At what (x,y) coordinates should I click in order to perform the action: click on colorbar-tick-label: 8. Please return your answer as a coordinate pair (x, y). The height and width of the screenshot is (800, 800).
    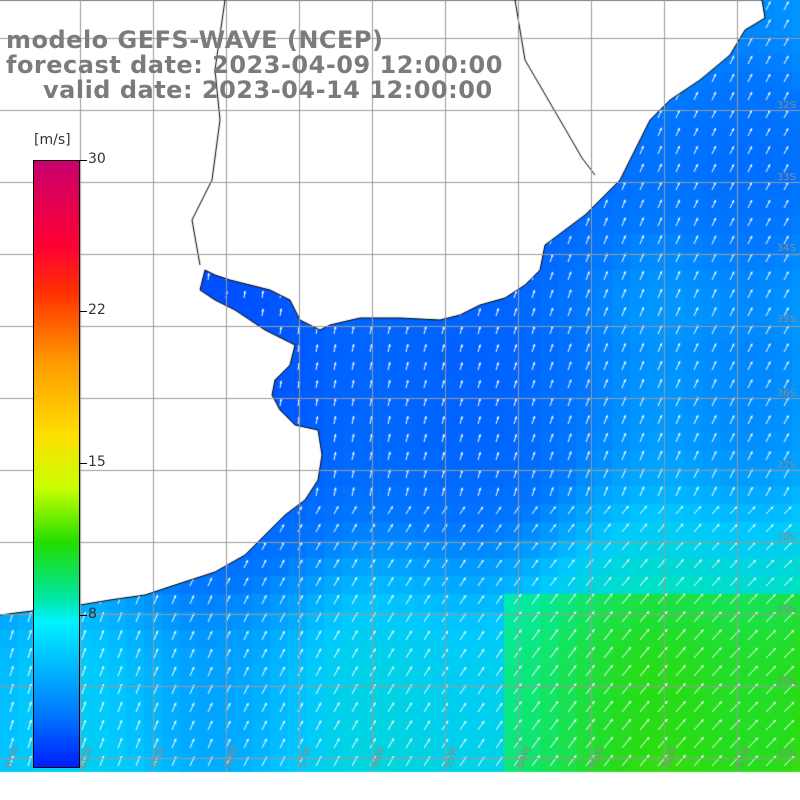
    Looking at the image, I should click on (92, 614).